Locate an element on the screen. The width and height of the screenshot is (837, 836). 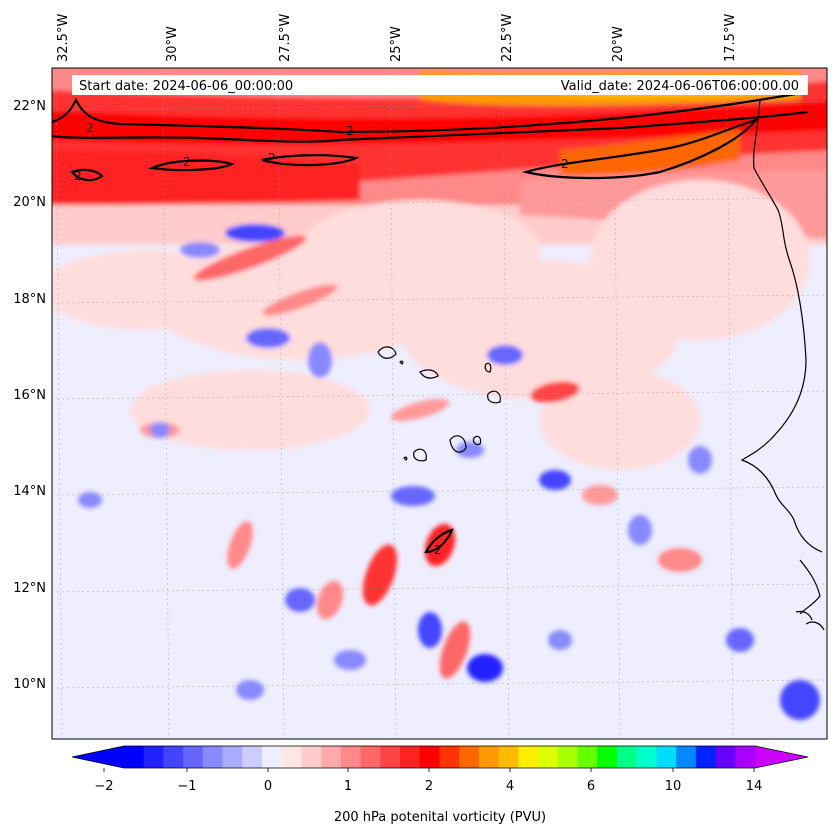
colorbar-tick-label: 10 is located at coordinates (673, 786).